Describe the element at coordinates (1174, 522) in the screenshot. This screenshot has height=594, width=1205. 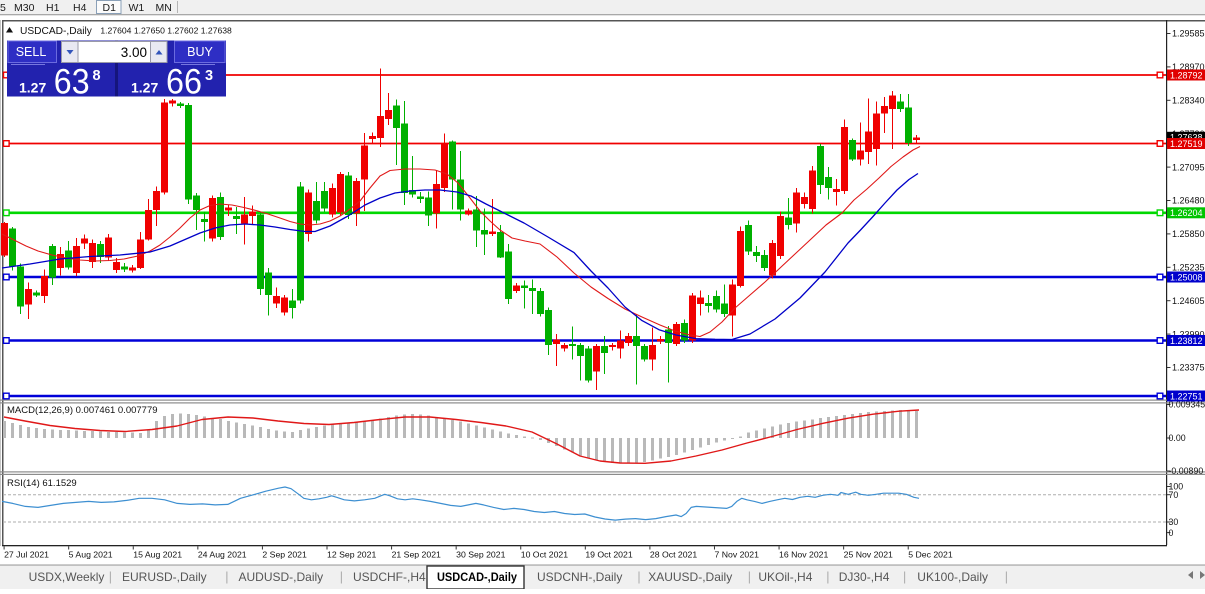
I see `svg-text: 30` at that location.